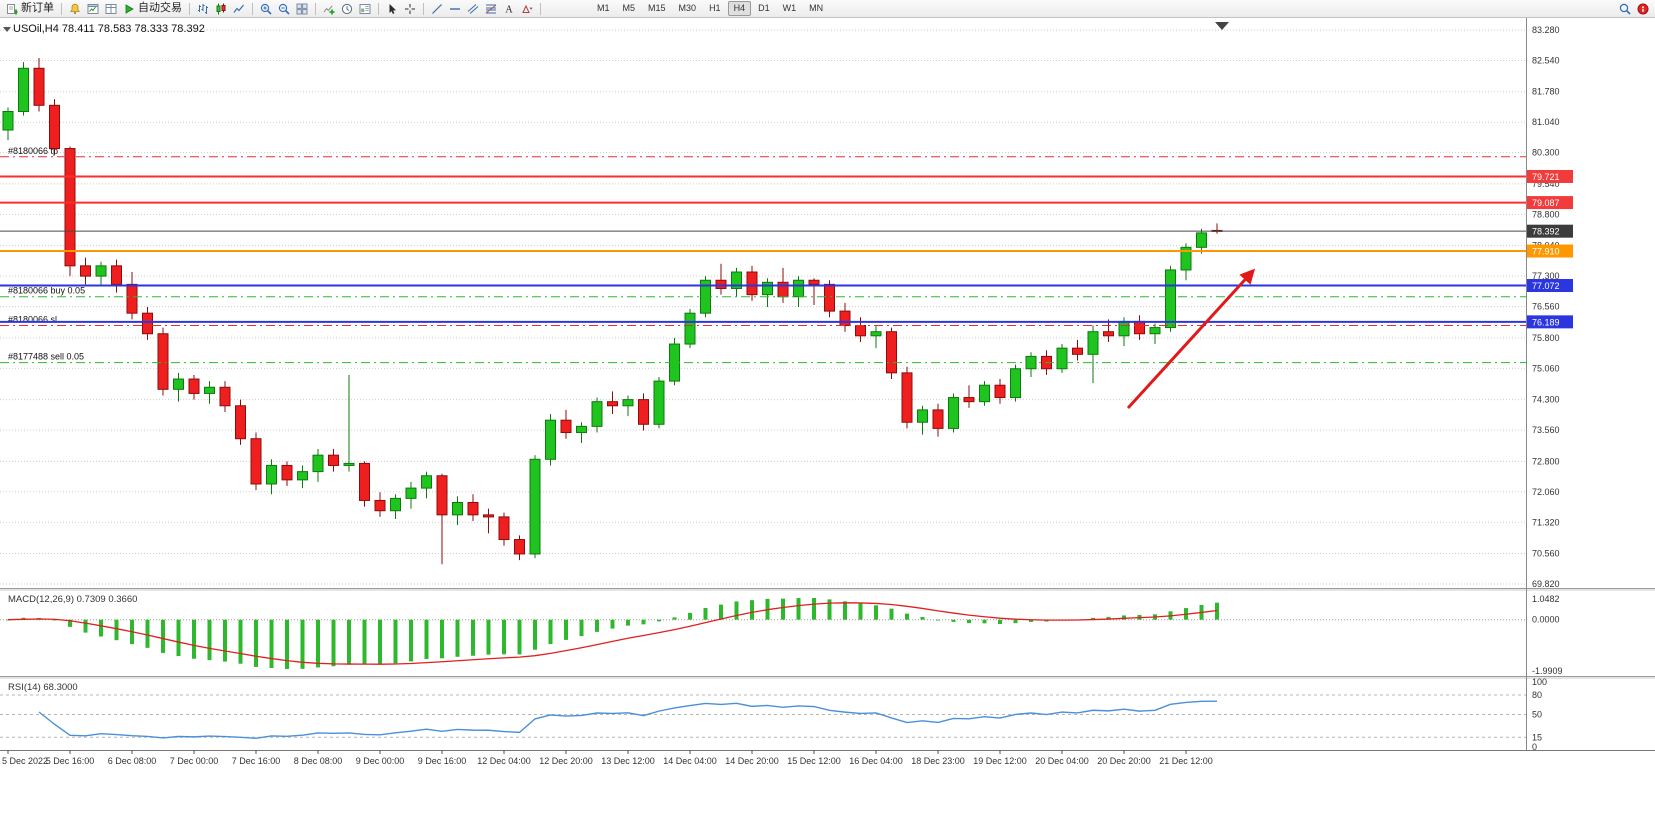 This screenshot has width=1655, height=820. What do you see at coordinates (152, 9) in the screenshot?
I see `auto-trading-button: 自动交易` at bounding box center [152, 9].